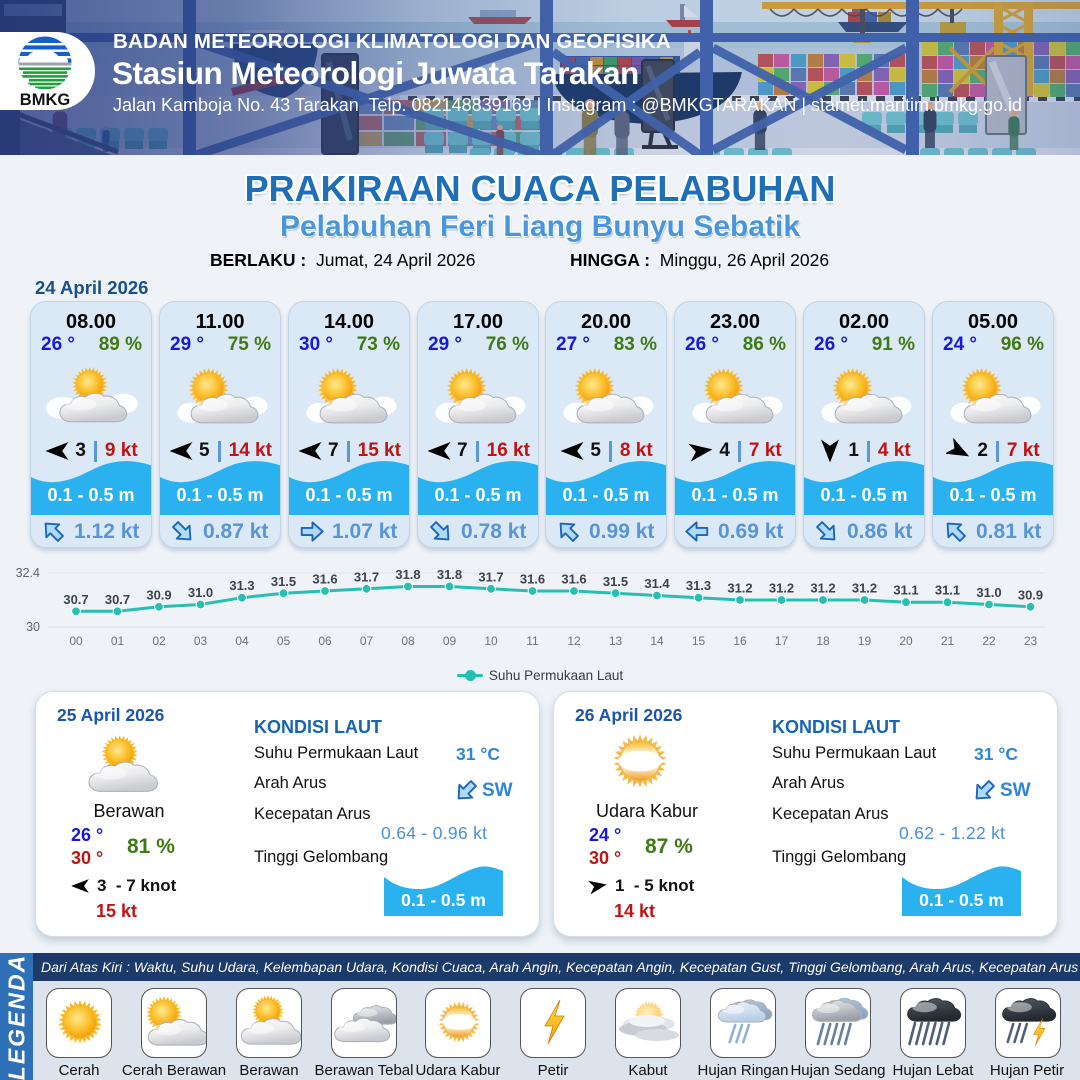 The width and height of the screenshot is (1080, 1080). I want to click on svg-text: 30, so click(33, 627).